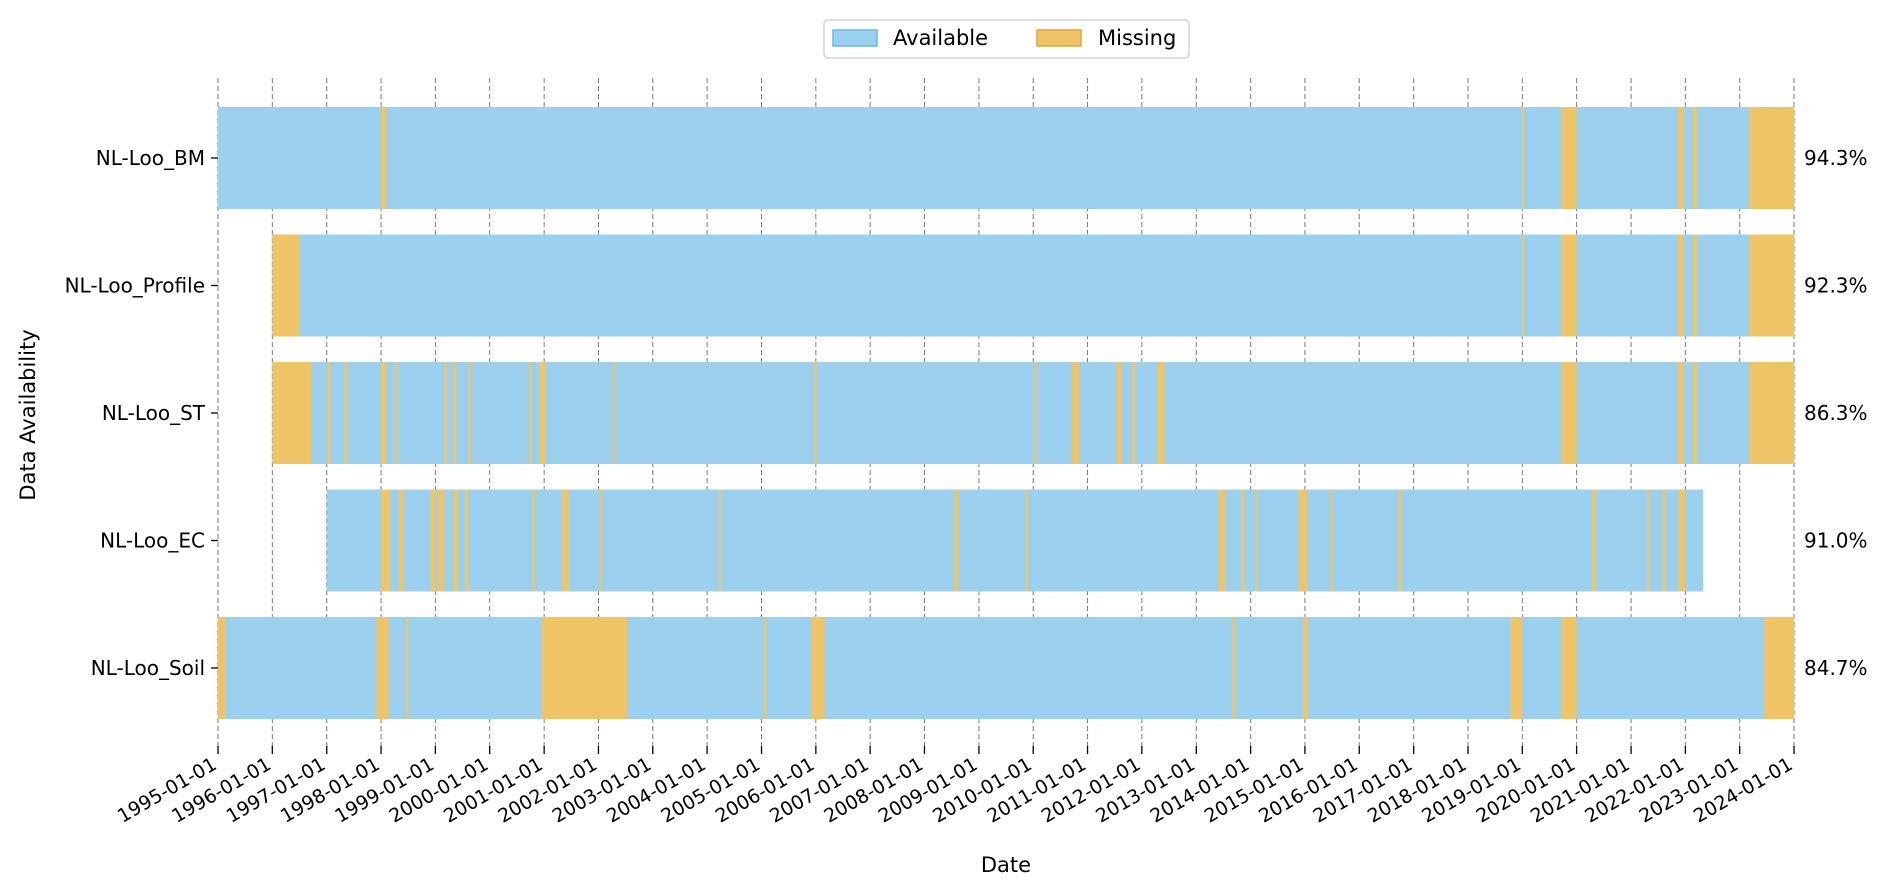  Describe the element at coordinates (1137, 38) in the screenshot. I see `legend-label-missing: Missing` at that location.